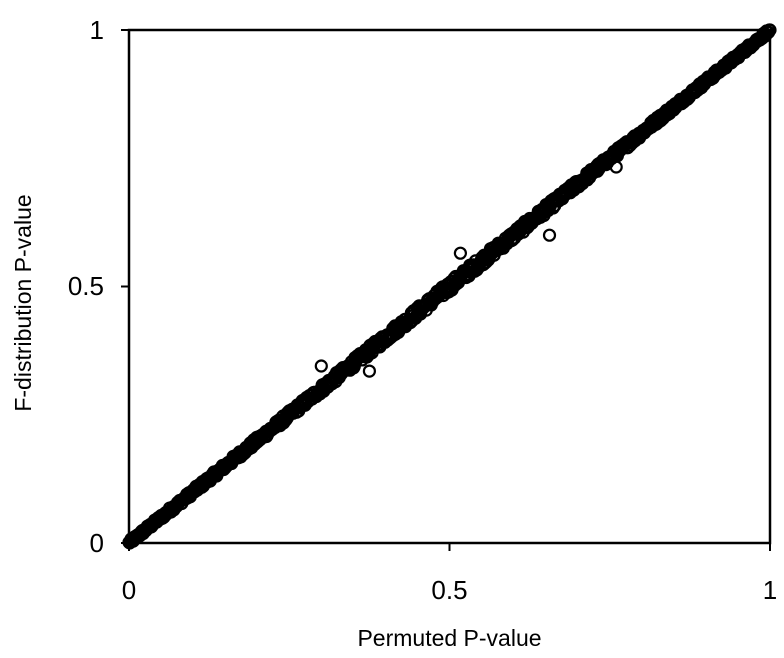 The width and height of the screenshot is (784, 658). What do you see at coordinates (86, 286) in the screenshot?
I see `y-tick-label-1: 0.5` at bounding box center [86, 286].